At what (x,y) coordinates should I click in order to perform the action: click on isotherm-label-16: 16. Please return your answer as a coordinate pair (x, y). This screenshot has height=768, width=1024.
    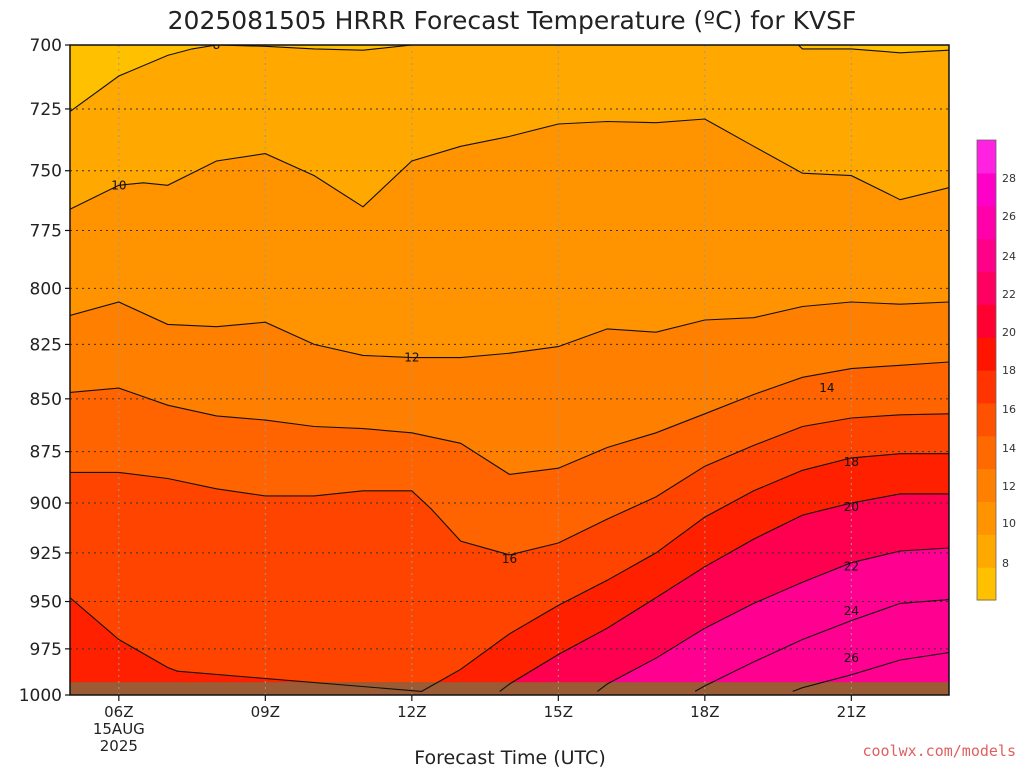
    Looking at the image, I should click on (509, 559).